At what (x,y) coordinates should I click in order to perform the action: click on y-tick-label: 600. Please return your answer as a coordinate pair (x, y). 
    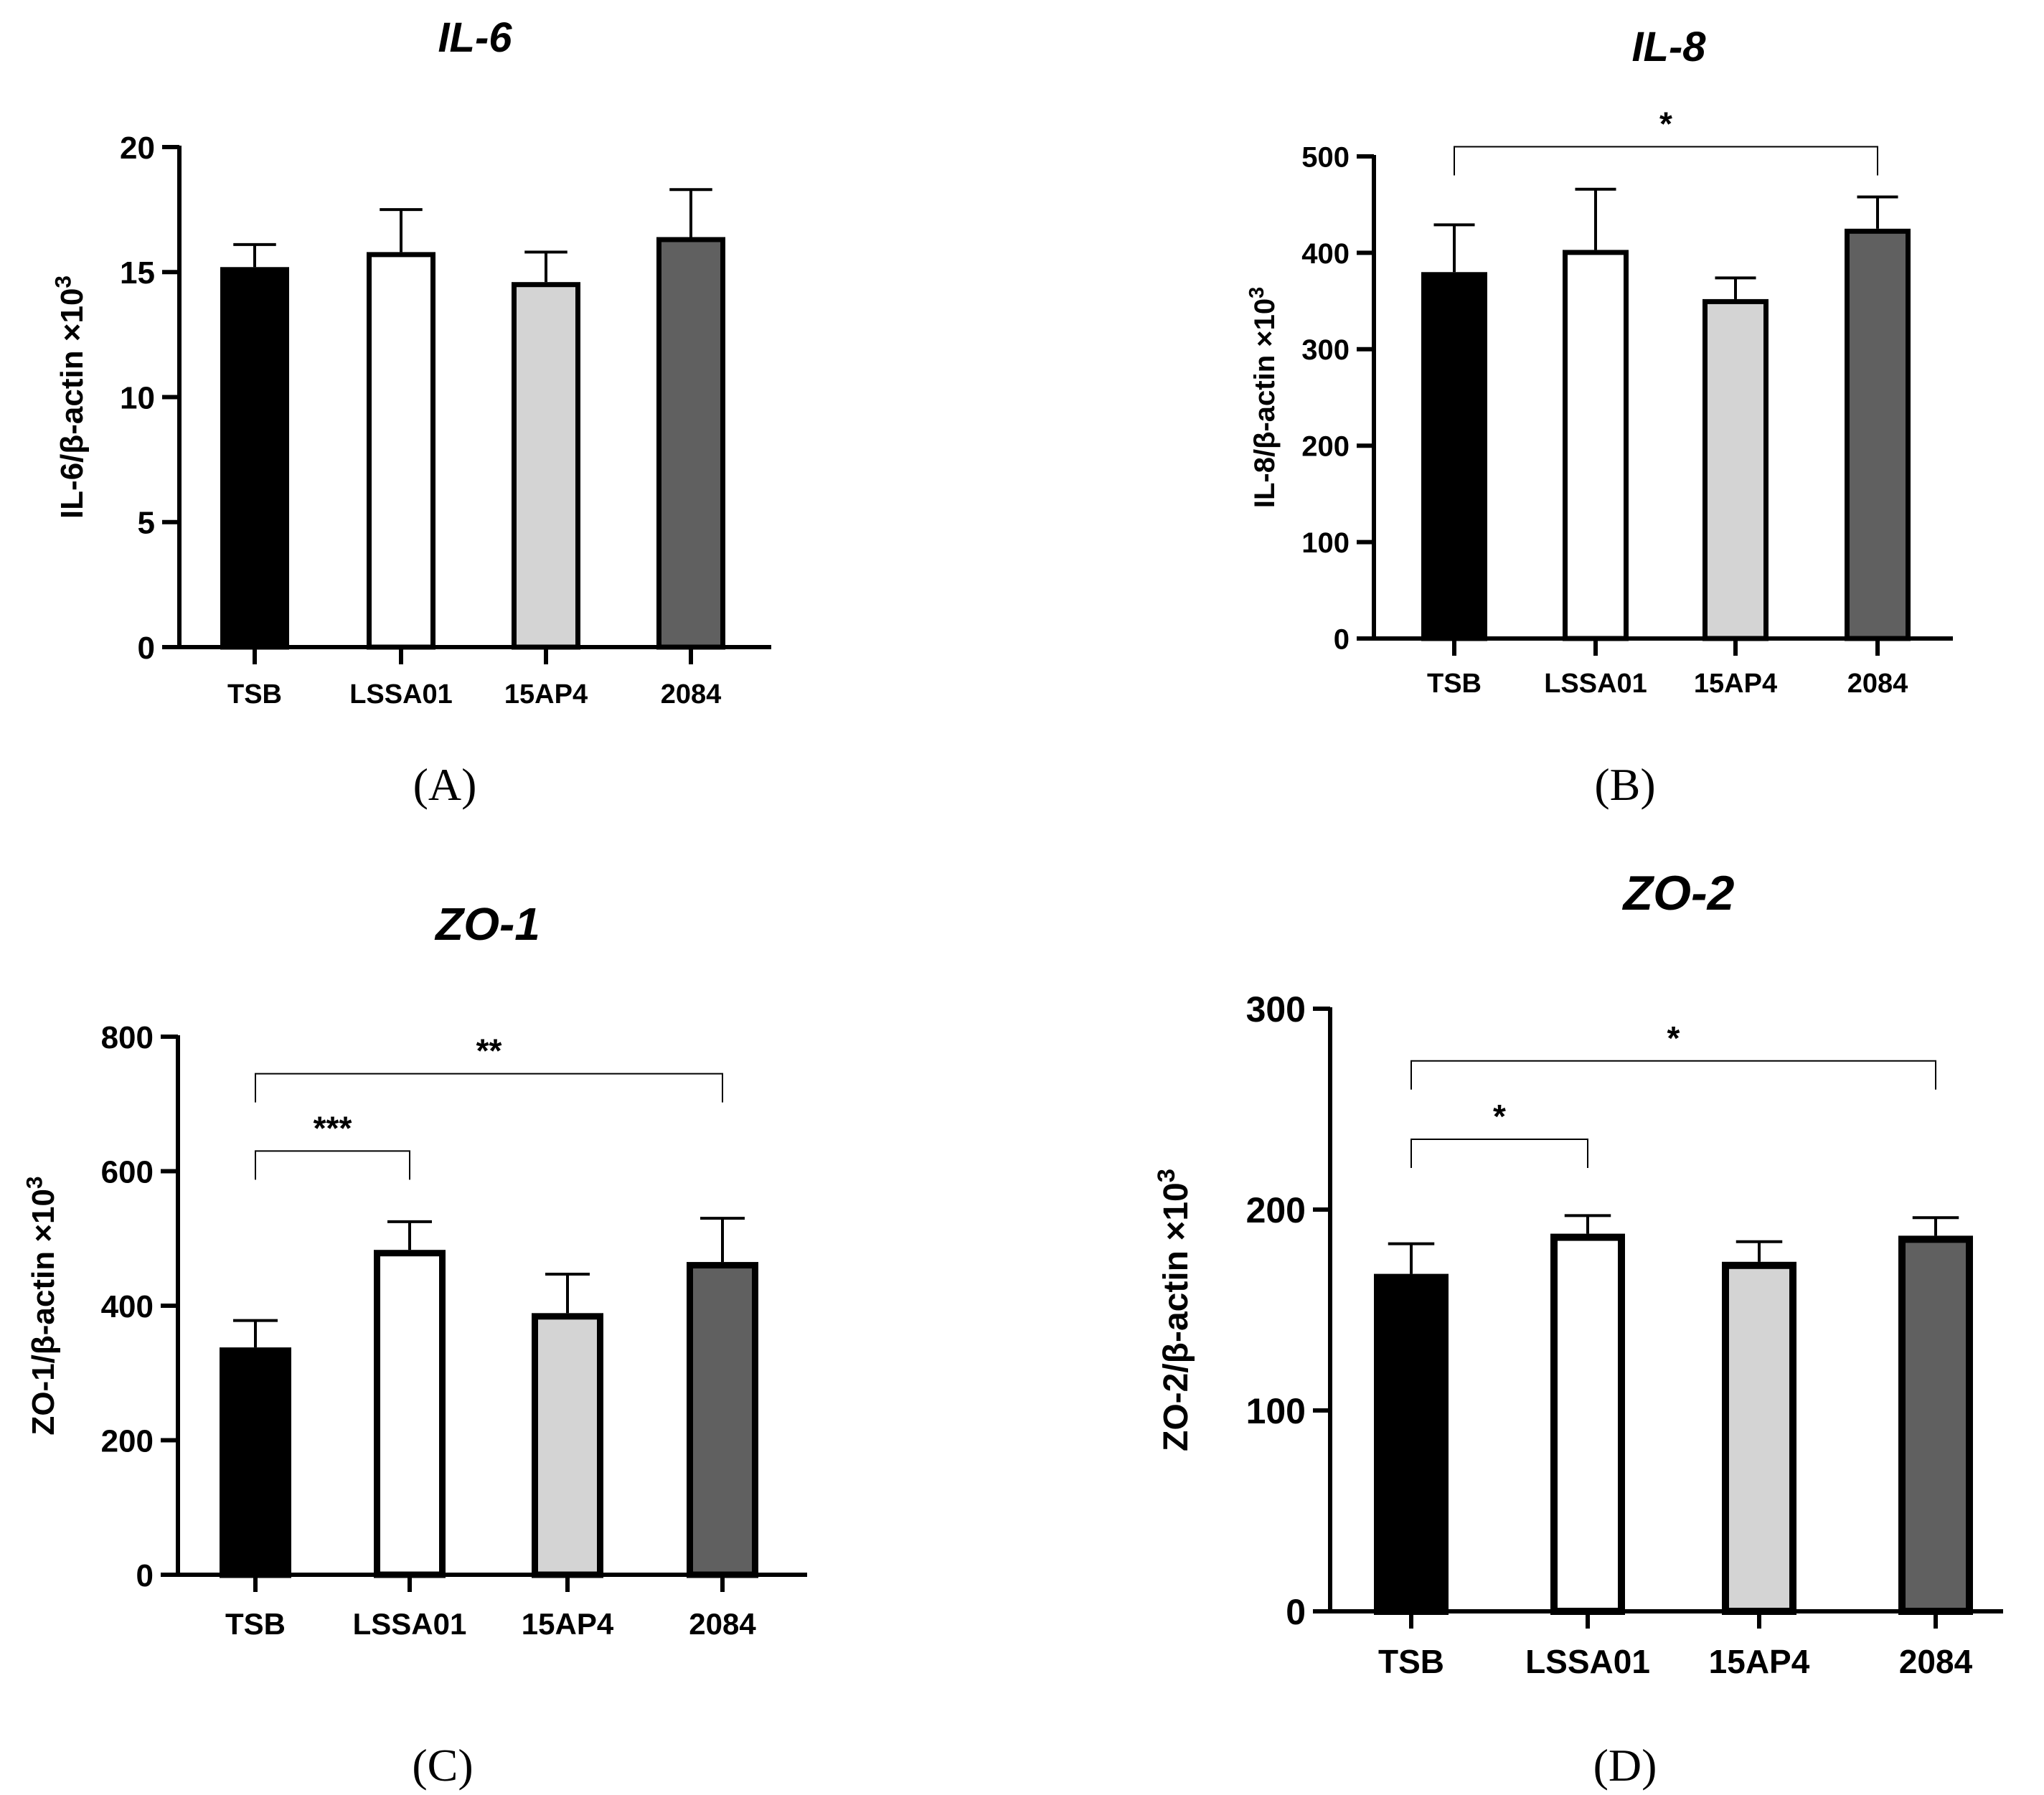
    Looking at the image, I should click on (127, 1172).